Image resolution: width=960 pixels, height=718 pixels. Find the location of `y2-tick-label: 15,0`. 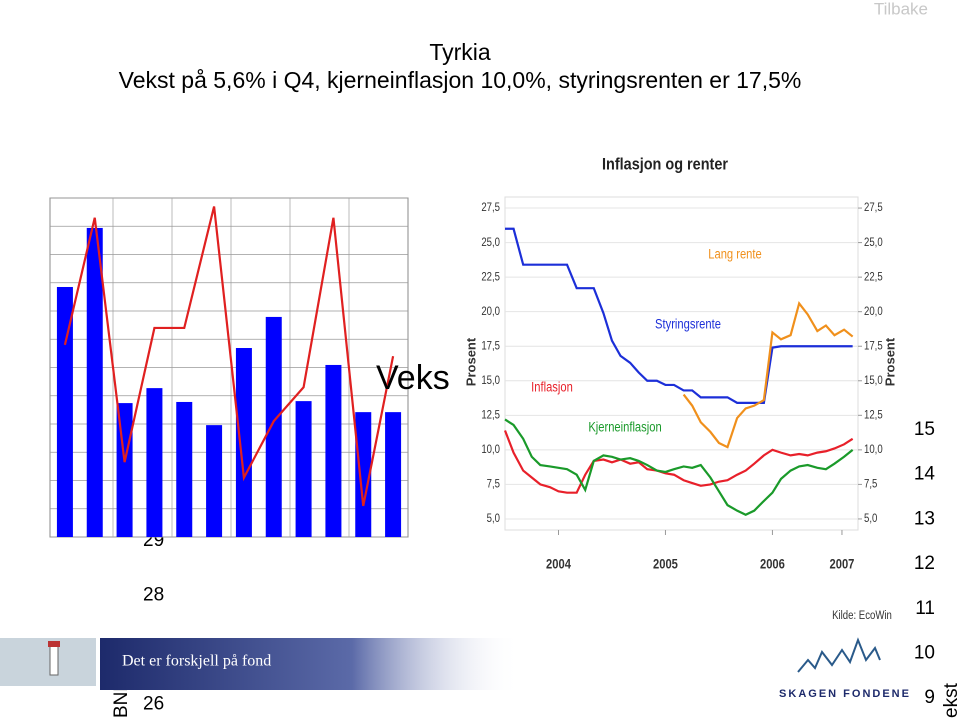

y2-tick-label: 15,0 is located at coordinates (873, 380).